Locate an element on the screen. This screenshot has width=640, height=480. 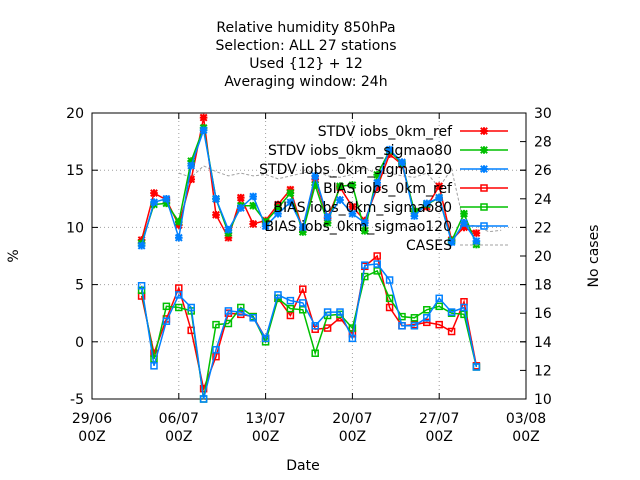
x-tick-label: 03/08 is located at coordinates (526, 419).